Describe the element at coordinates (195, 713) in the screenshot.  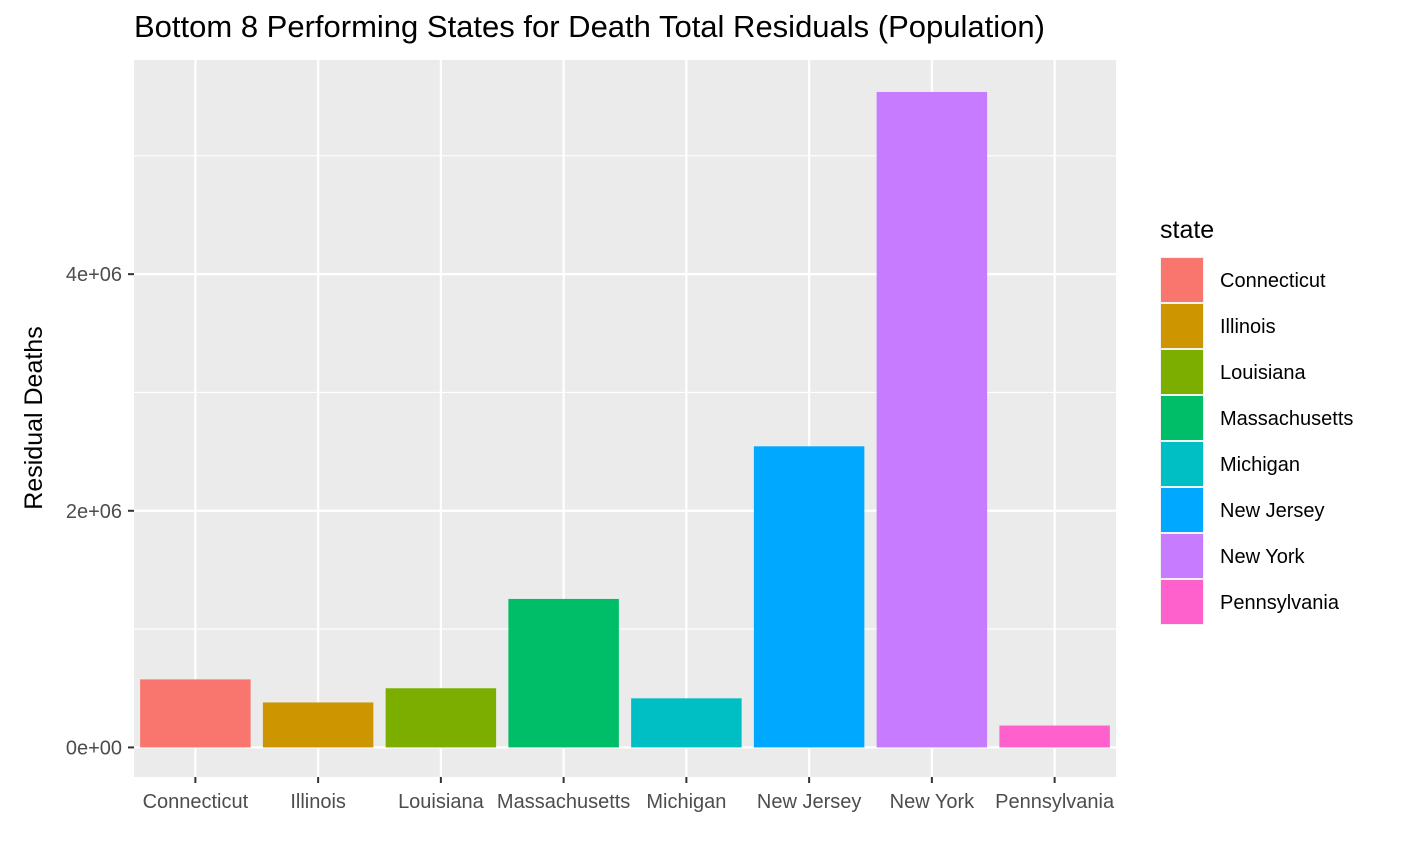
I see `bar-connecticut` at that location.